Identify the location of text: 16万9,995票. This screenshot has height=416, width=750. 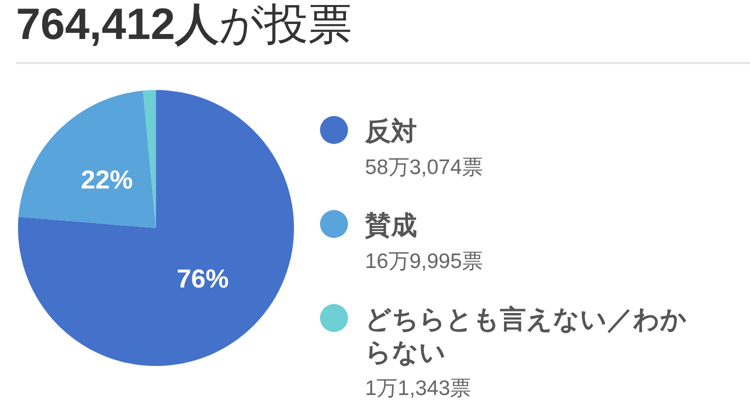
(424, 261).